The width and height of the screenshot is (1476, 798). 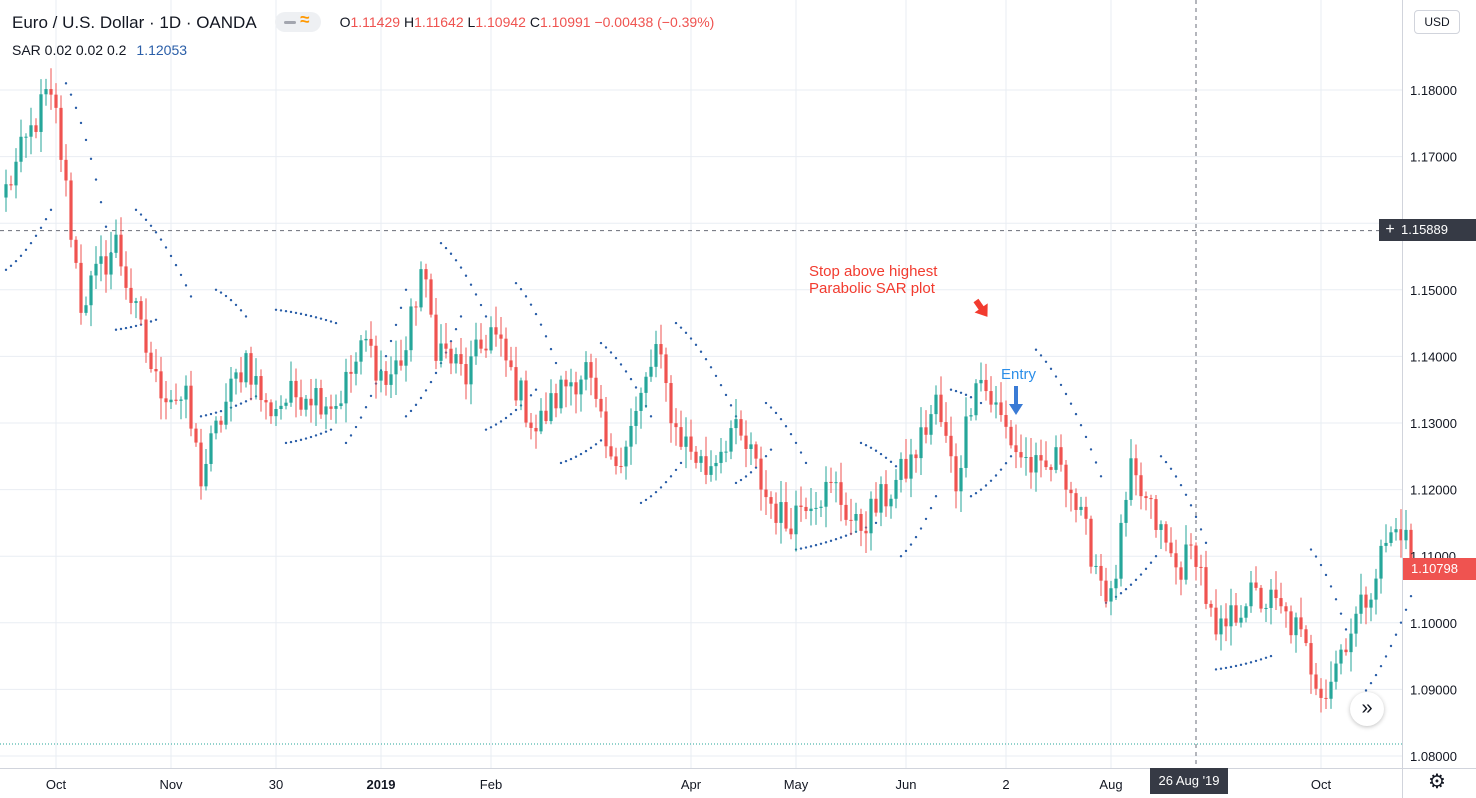 I want to click on open-label: O, so click(x=345, y=22).